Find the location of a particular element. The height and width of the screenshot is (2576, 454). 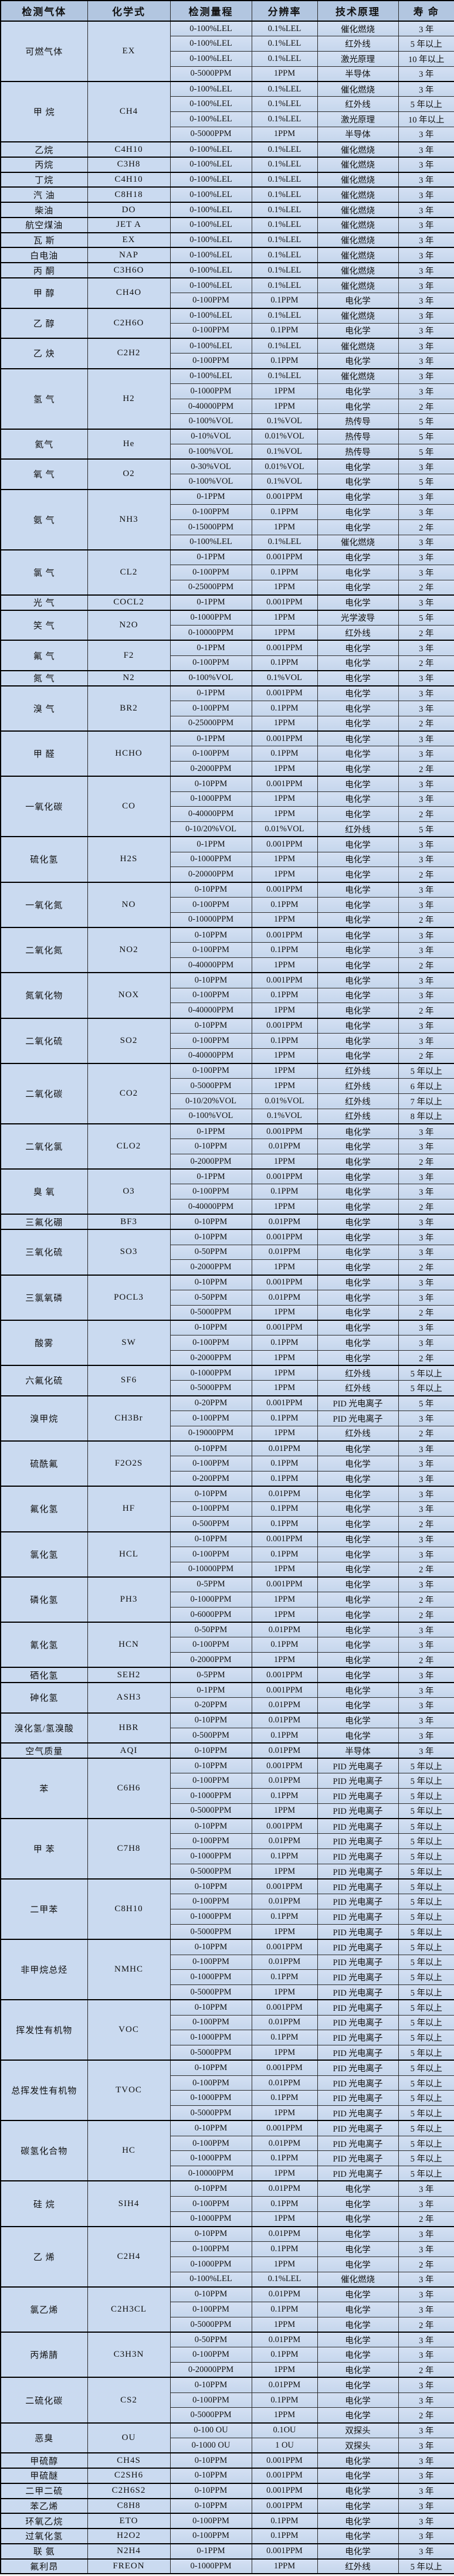

formula-cell: CS2 is located at coordinates (129, 2400).